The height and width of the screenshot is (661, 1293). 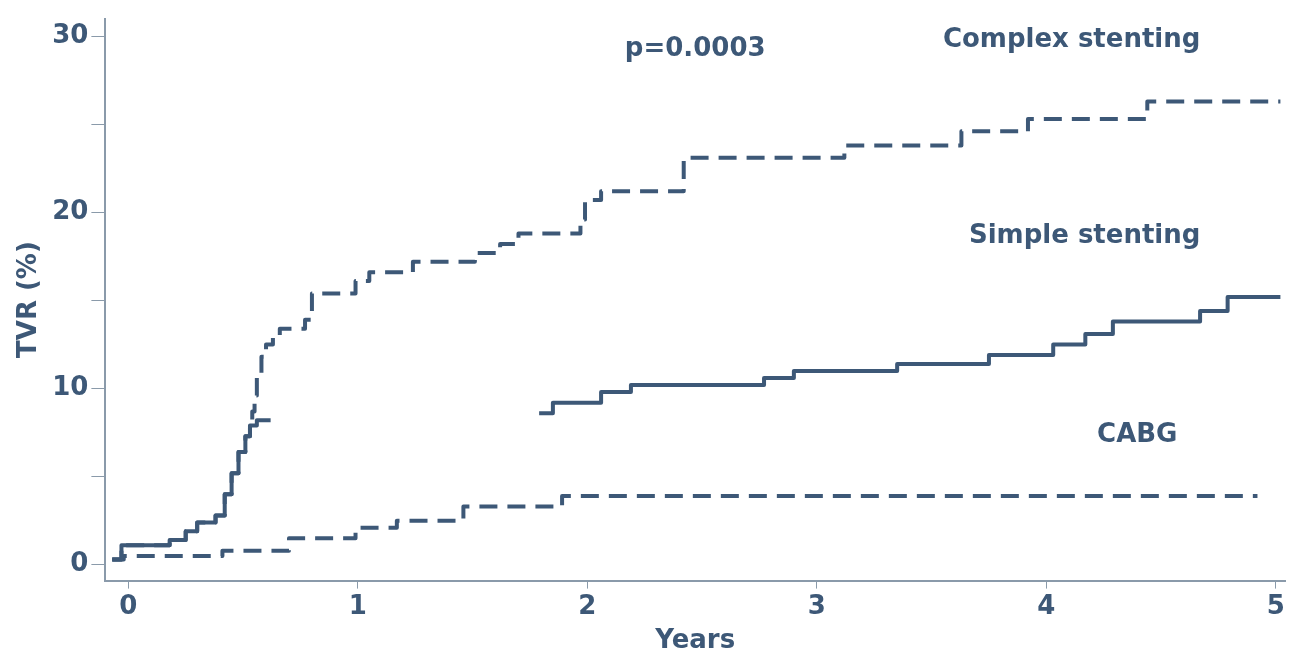 I want to click on y-tick-label: 0, so click(x=79, y=562).